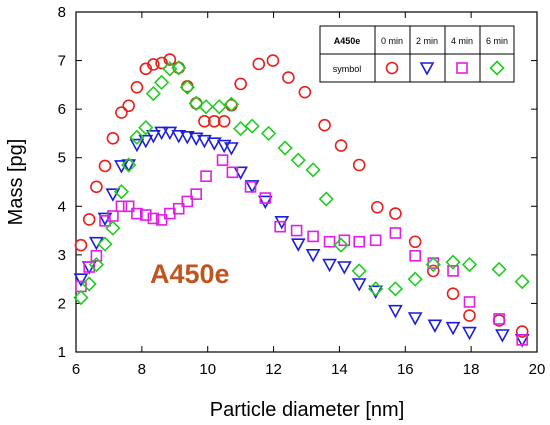  I want to click on legend: A450e symbol 0 min 2 min 4 min 6 min, so click(417, 54).